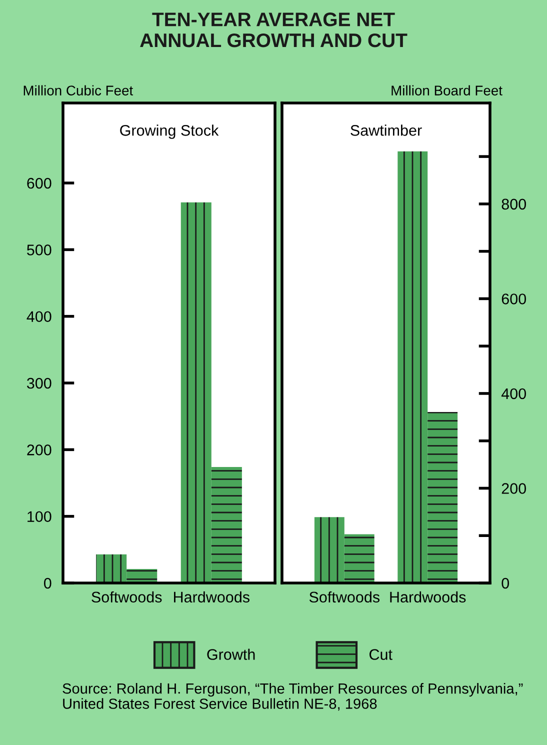 This screenshot has height=745, width=547. Describe the element at coordinates (386, 130) in the screenshot. I see `text: Sawtimber` at that location.